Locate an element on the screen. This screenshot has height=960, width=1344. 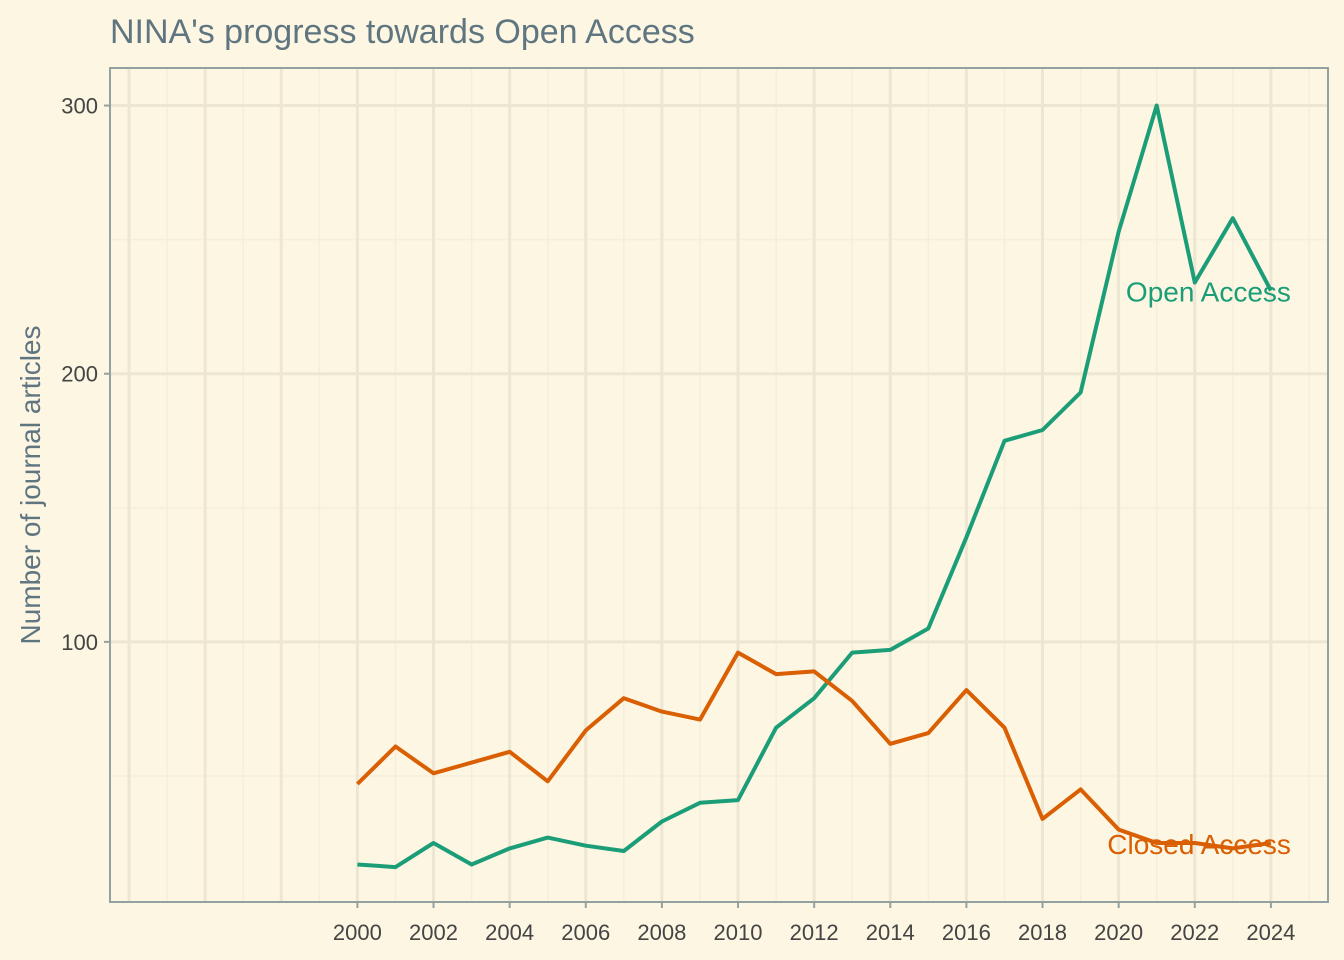
x-tick-label: 2012 is located at coordinates (814, 932).